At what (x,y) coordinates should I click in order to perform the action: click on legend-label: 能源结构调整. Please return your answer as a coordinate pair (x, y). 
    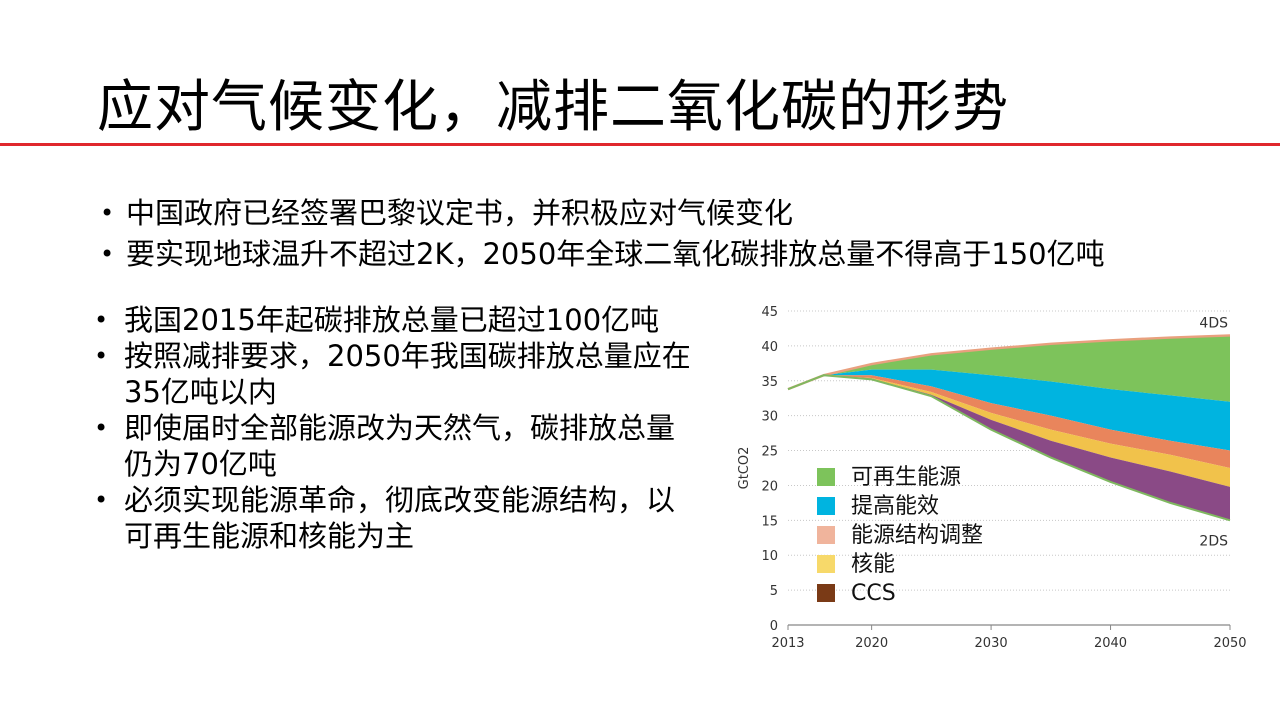
    Looking at the image, I should click on (917, 535).